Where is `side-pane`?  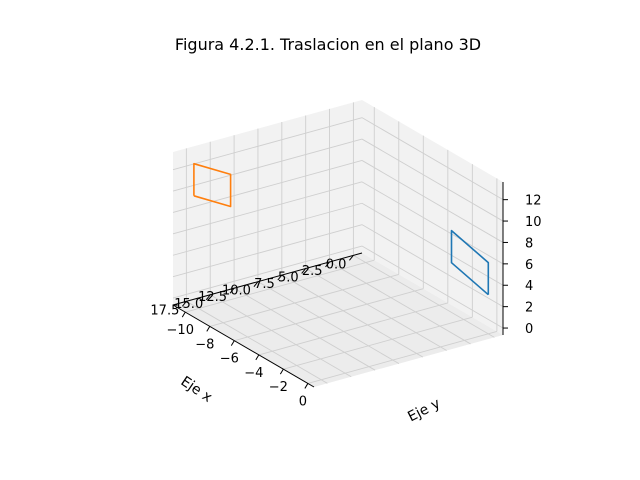
side-pane is located at coordinates (267, 202).